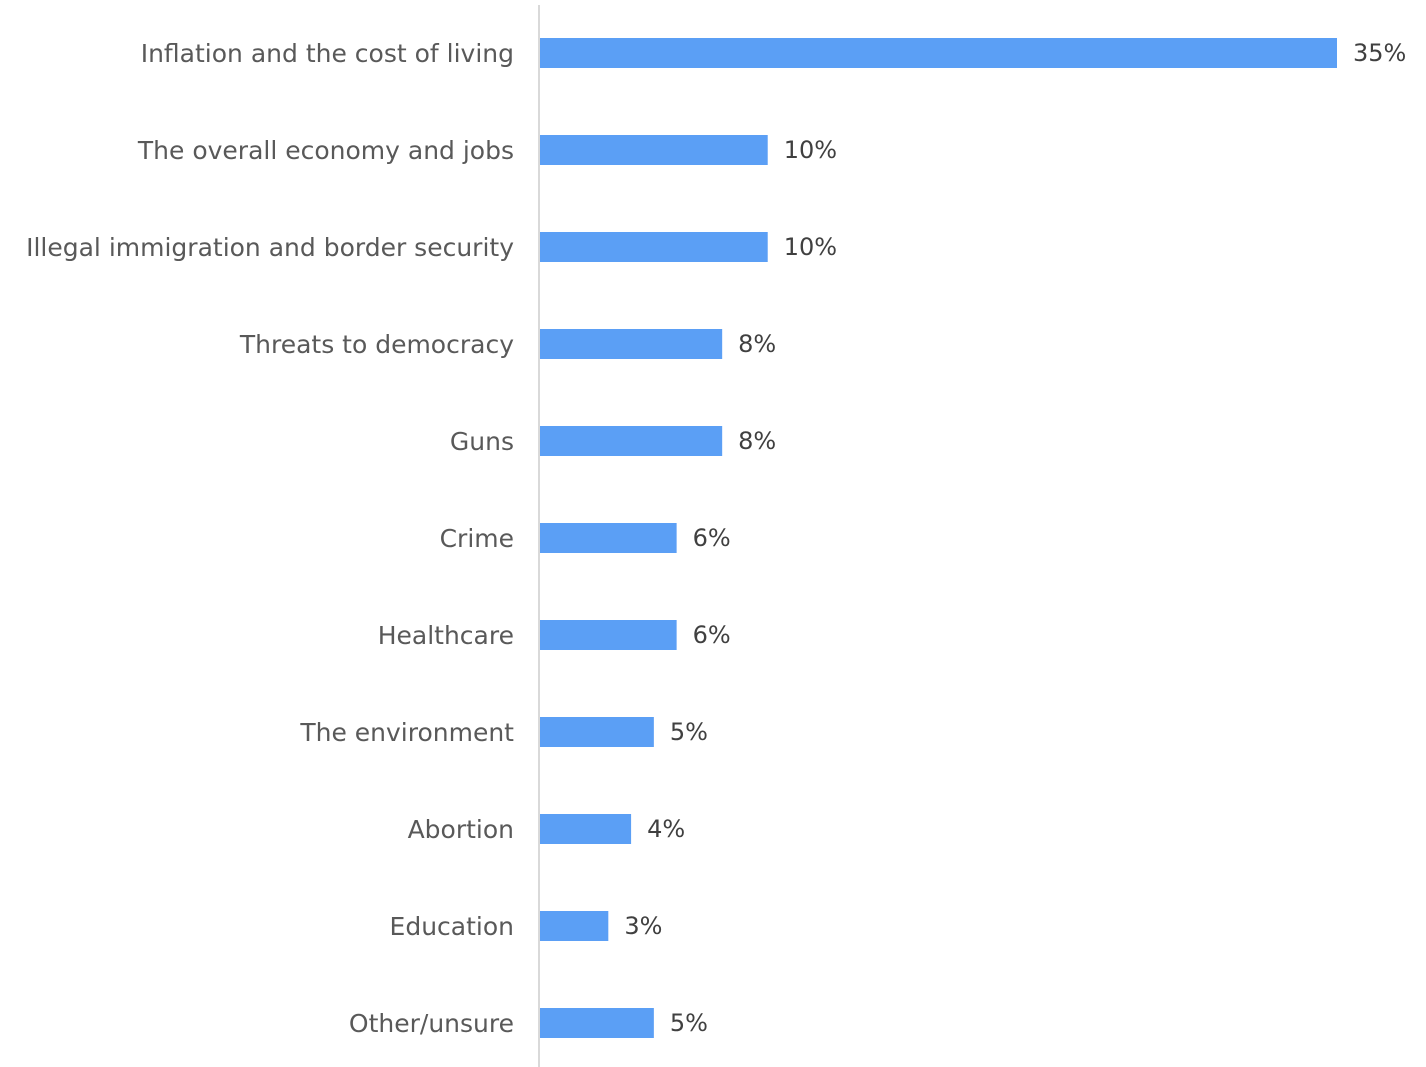 This screenshot has width=1426, height=1067. Describe the element at coordinates (643, 926) in the screenshot. I see `value-label: 3%` at that location.